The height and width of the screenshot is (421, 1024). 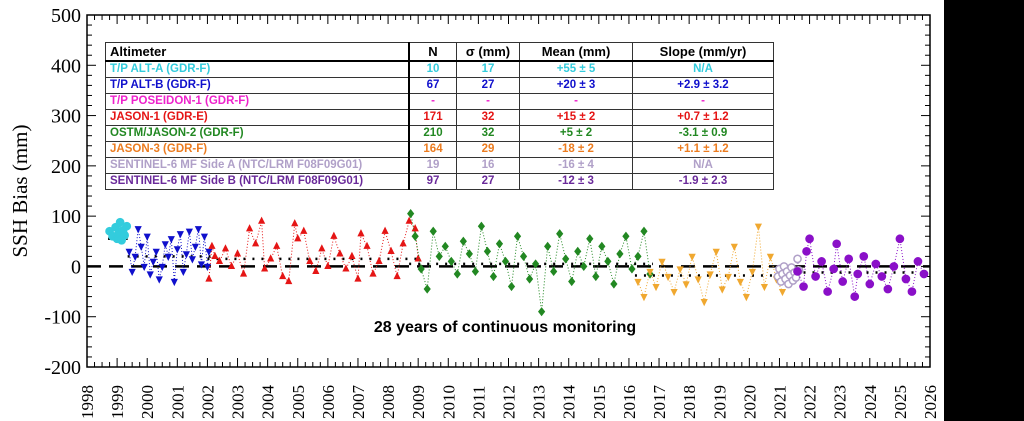 I want to click on x-tick-label: 2015, so click(x=599, y=402).